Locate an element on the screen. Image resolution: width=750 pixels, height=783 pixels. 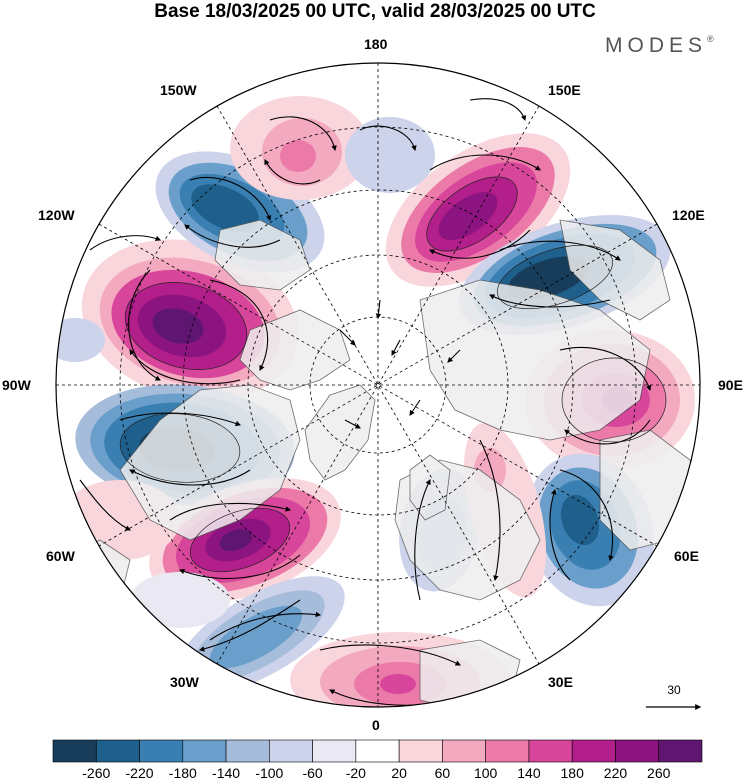
anomaly-neg-45w is located at coordinates (180, 600).